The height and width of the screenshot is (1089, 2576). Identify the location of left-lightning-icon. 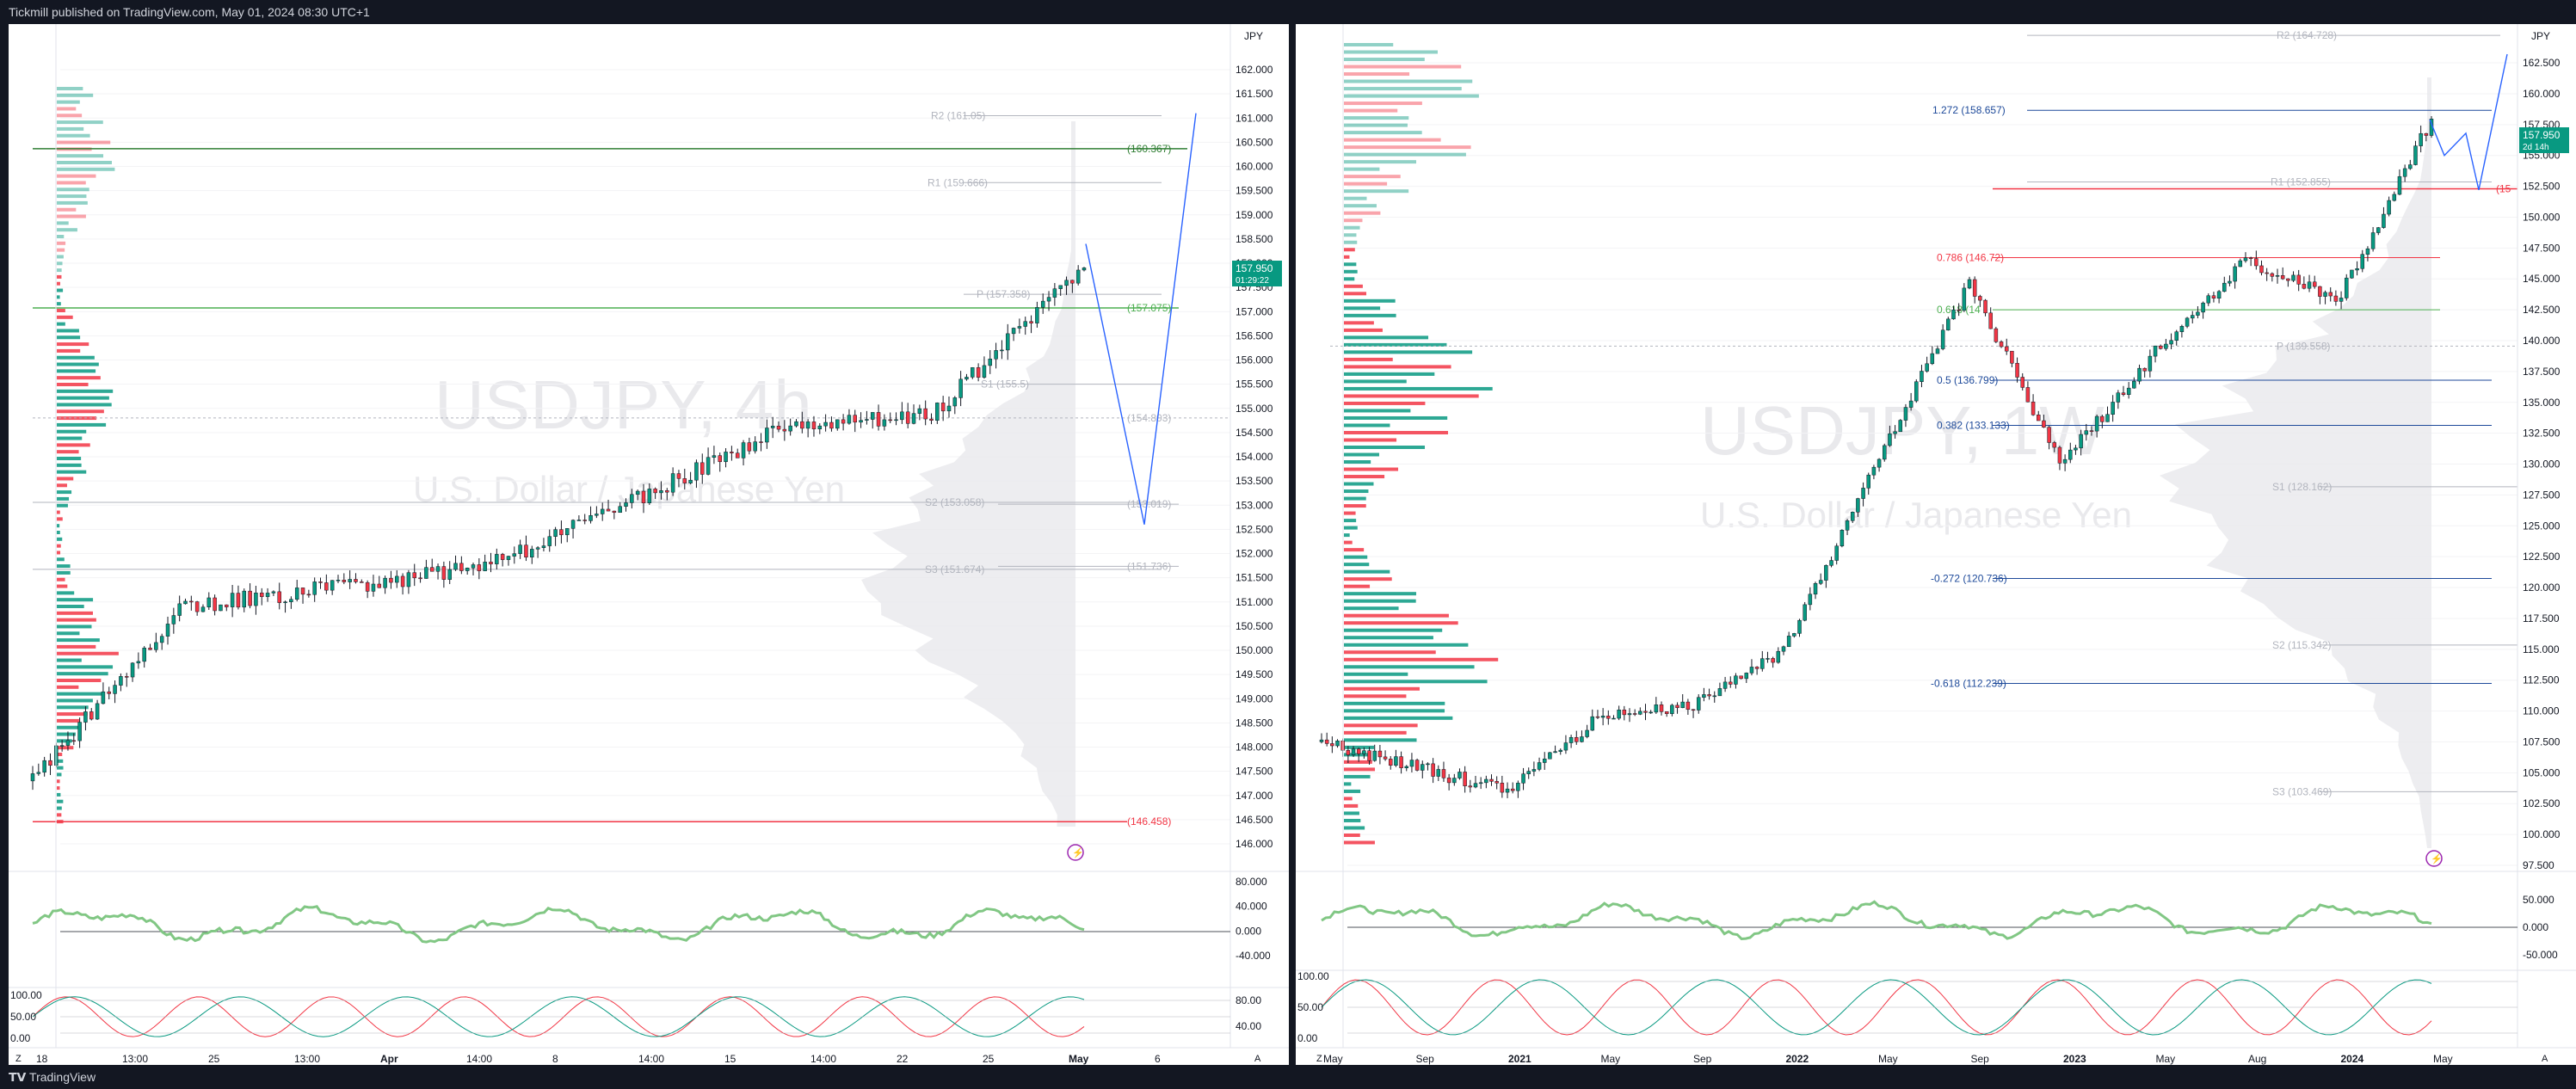
(1076, 852).